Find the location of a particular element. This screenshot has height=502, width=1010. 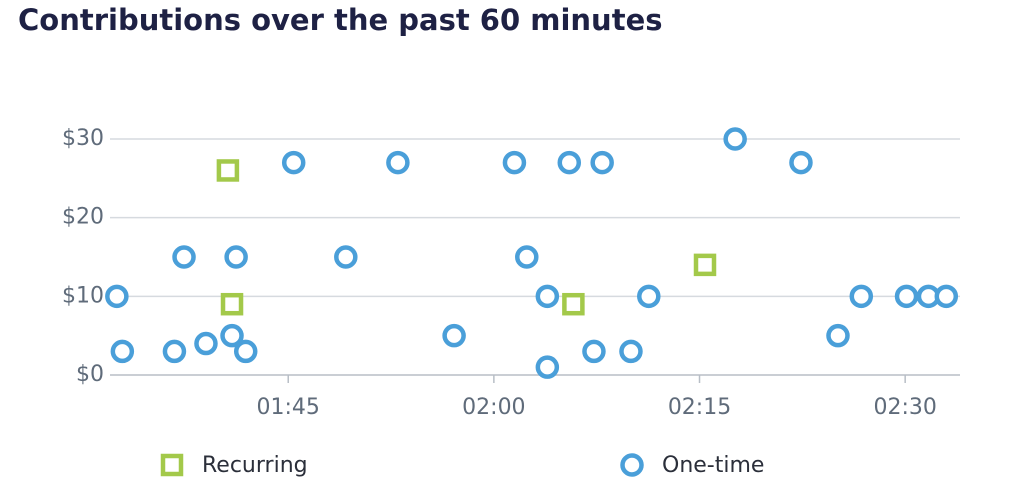

y-tick-label: $20 is located at coordinates (83, 217).